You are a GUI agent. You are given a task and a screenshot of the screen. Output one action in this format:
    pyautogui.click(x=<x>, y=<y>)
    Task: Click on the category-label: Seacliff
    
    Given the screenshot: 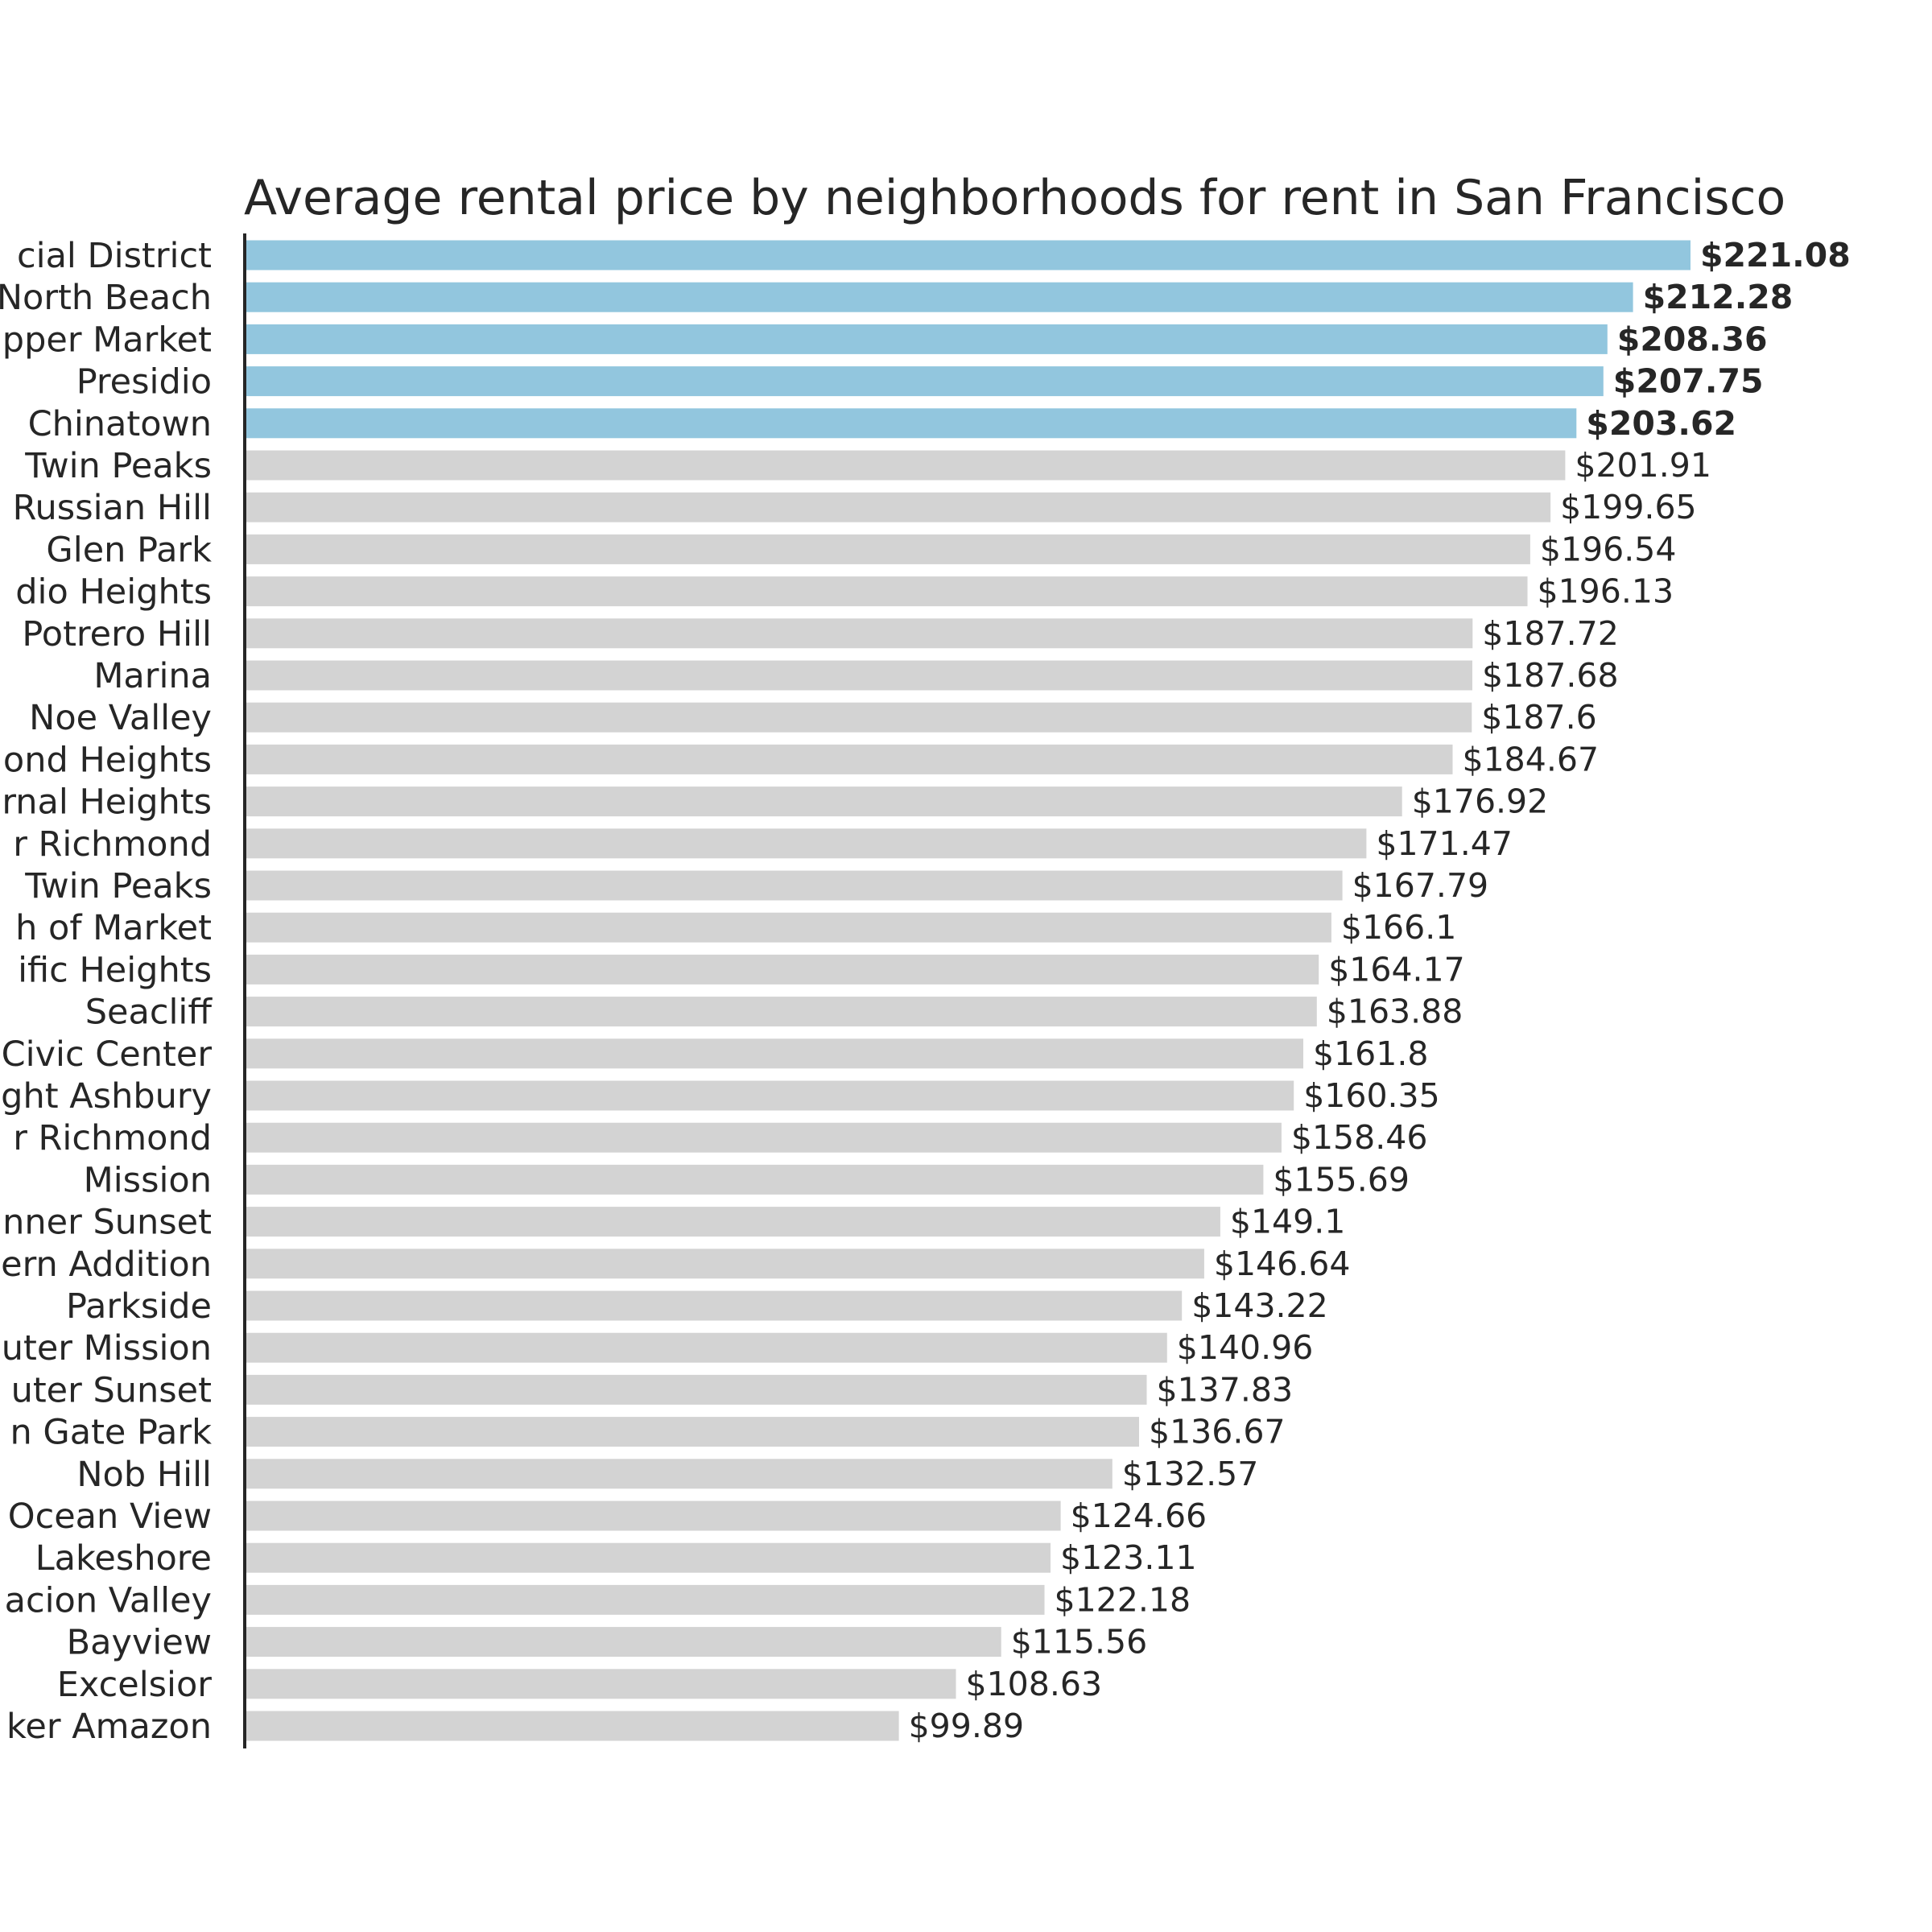 What is the action you would take?
    pyautogui.click(x=149, y=1013)
    